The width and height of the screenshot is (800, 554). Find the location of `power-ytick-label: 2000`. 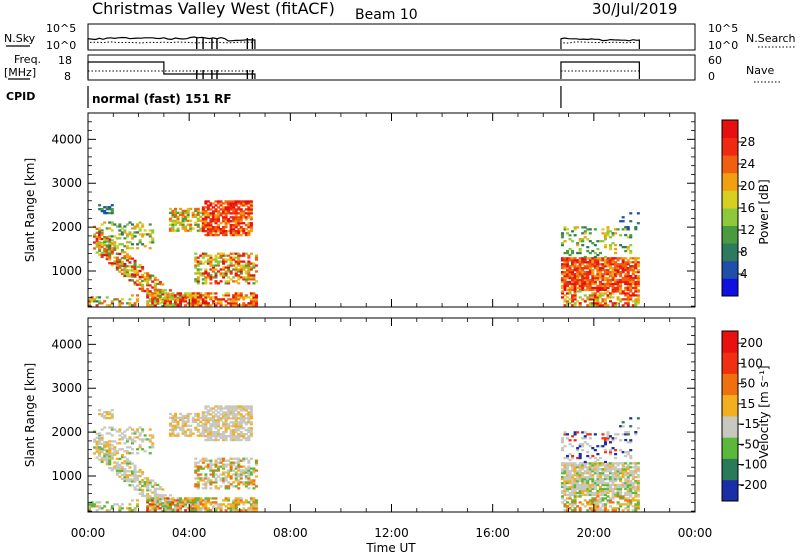

power-ytick-label: 2000 is located at coordinates (66, 227).